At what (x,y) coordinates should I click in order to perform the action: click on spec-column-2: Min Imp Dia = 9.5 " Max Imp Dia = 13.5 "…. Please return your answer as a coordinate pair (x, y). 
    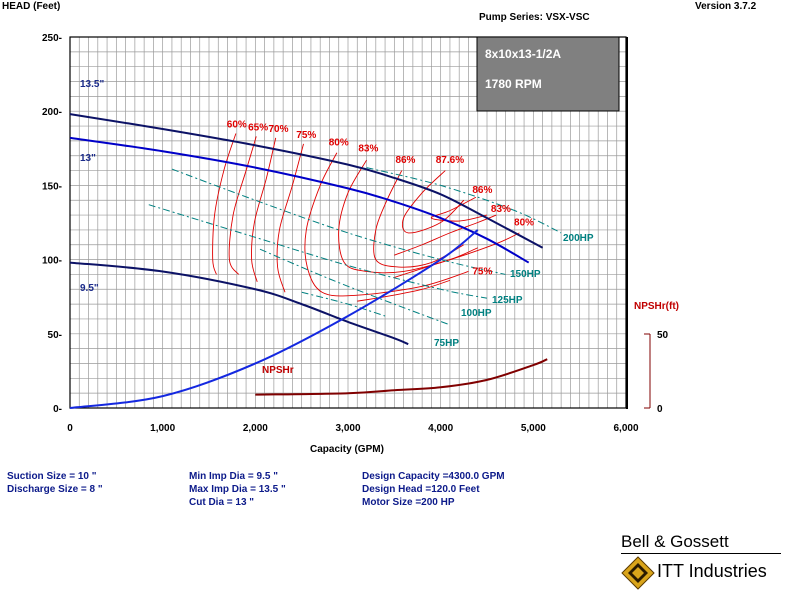
    Looking at the image, I should click on (237, 489).